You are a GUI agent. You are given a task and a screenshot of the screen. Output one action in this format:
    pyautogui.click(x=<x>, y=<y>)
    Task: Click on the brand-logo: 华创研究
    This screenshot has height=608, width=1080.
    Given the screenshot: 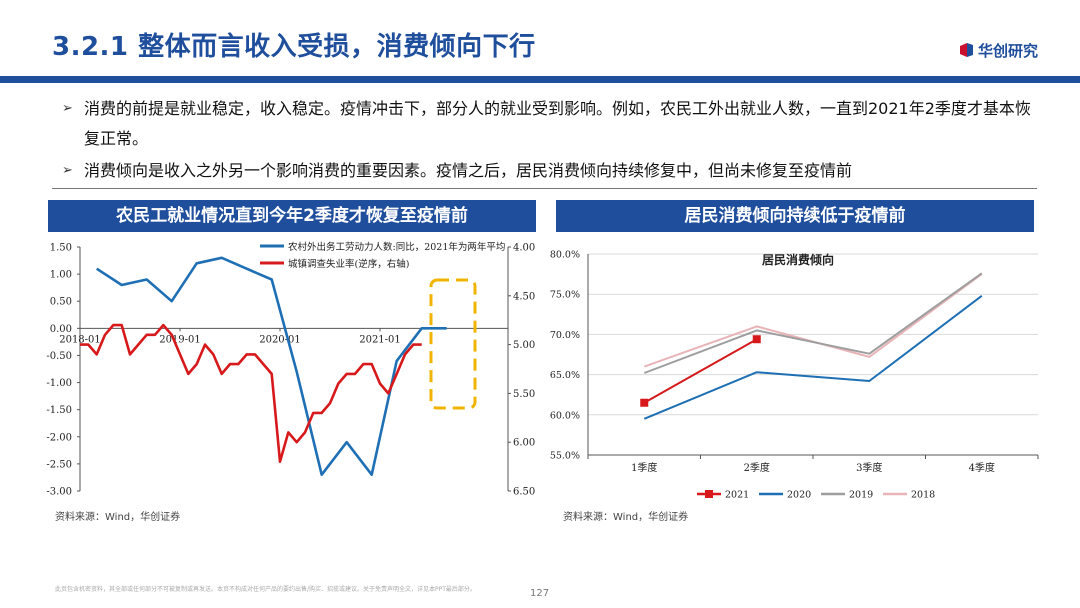 What is the action you would take?
    pyautogui.click(x=998, y=50)
    